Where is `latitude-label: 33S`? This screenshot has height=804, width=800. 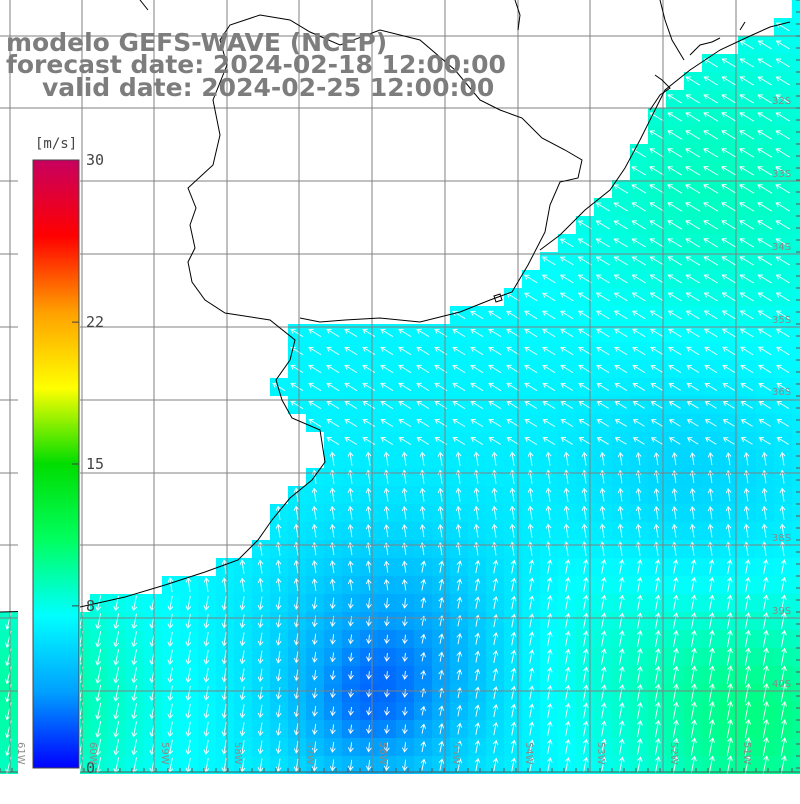
latitude-label: 33S is located at coordinates (781, 174).